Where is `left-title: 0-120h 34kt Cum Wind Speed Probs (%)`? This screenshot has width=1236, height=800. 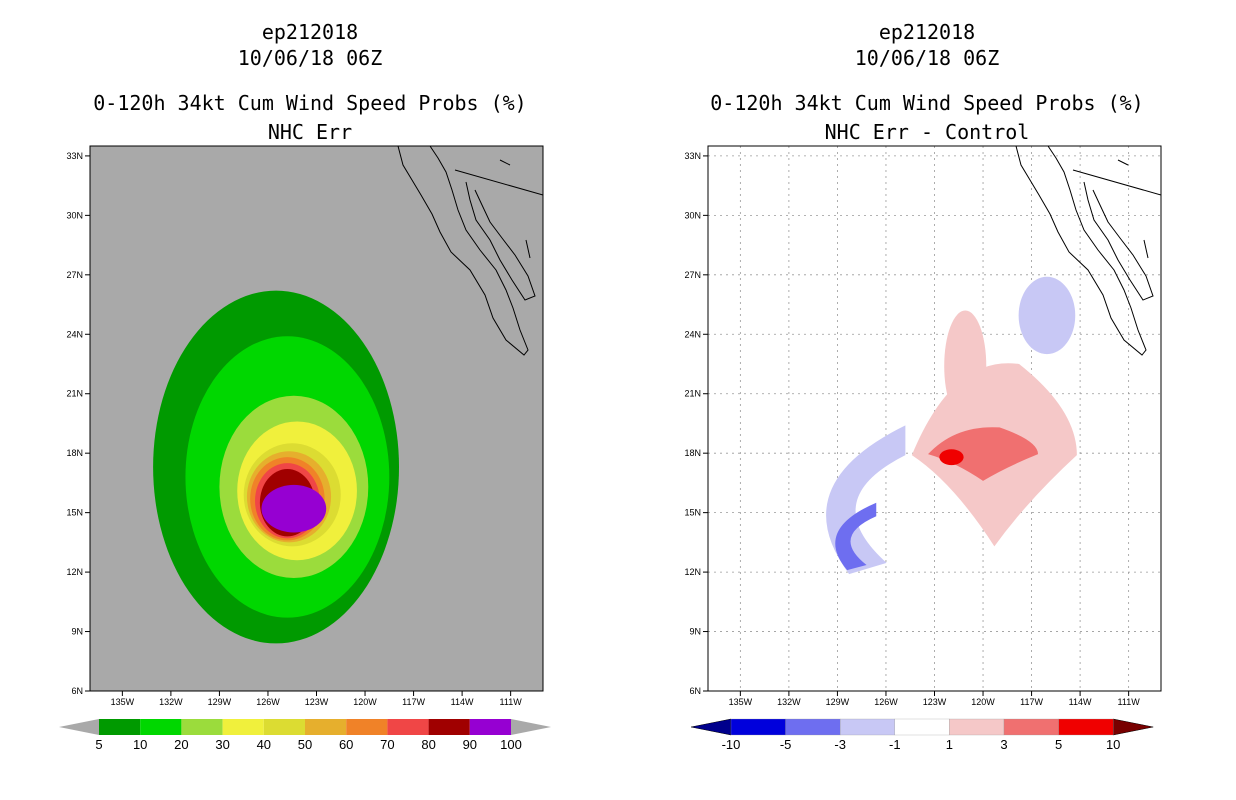
left-title: 0-120h 34kt Cum Wind Speed Probs (%) is located at coordinates (310, 103).